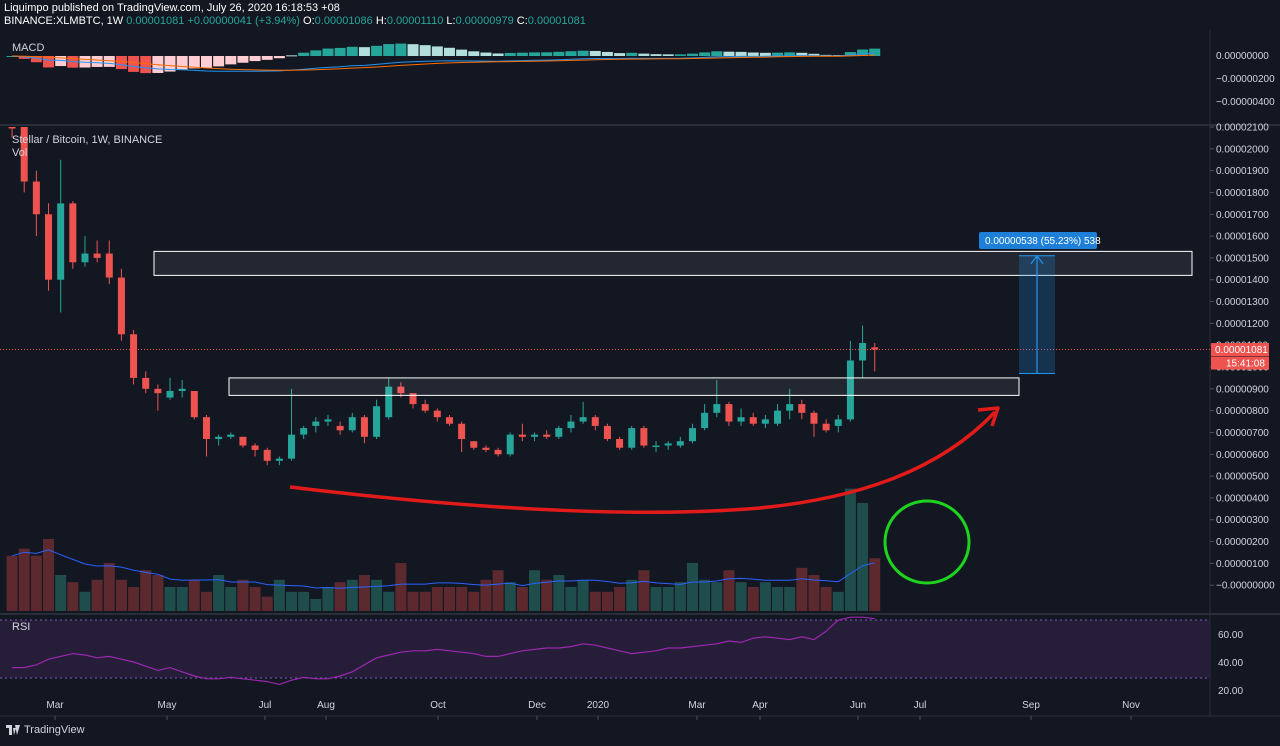 This screenshot has width=1280, height=746. Describe the element at coordinates (1242, 520) in the screenshot. I see `price-tick-label: 0.00000300` at that location.